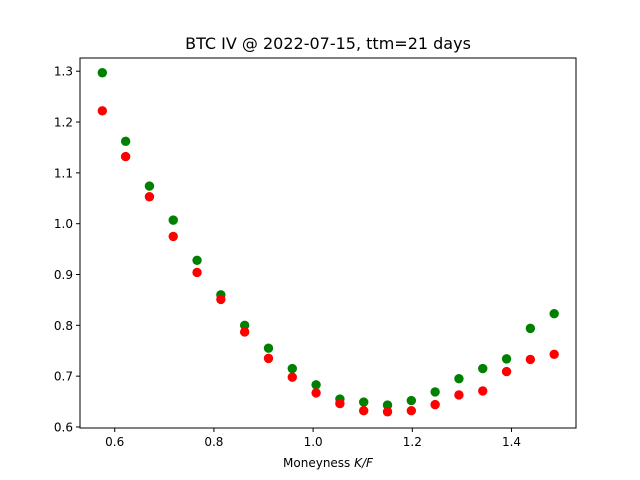 This screenshot has width=640, height=480. I want to click on y-tick-label: 1.3, so click(63, 72).